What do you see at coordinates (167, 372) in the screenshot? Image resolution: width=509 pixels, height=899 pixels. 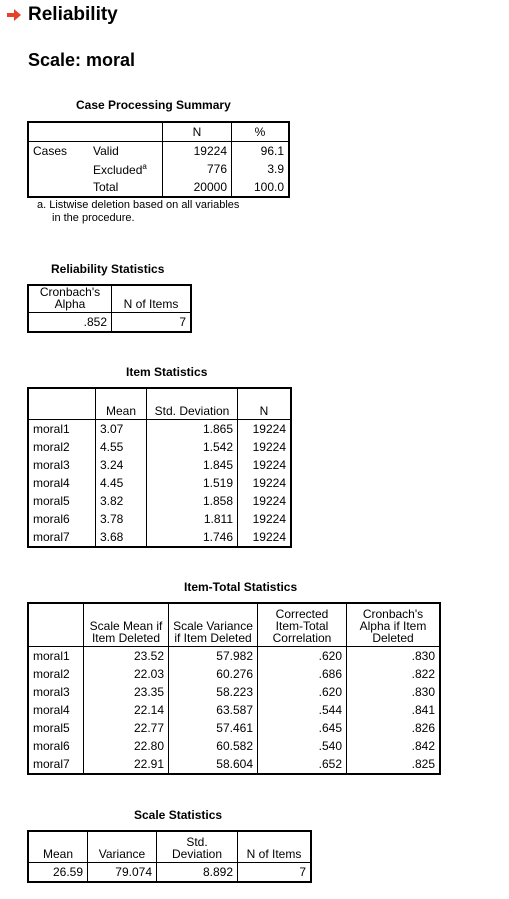 I see `item-stats-caption: Item Statistics` at bounding box center [167, 372].